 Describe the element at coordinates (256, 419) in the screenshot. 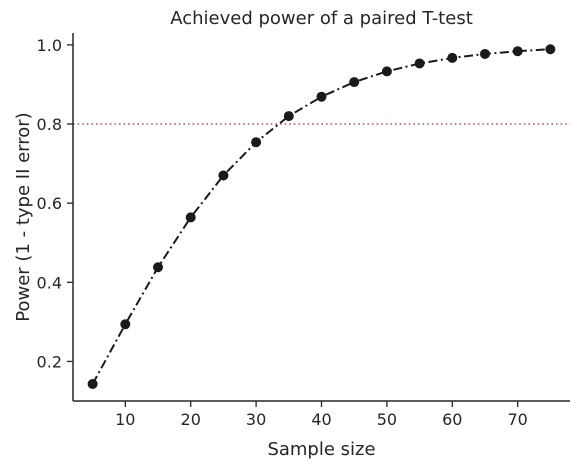

I see `x-tick-label: 30` at that location.